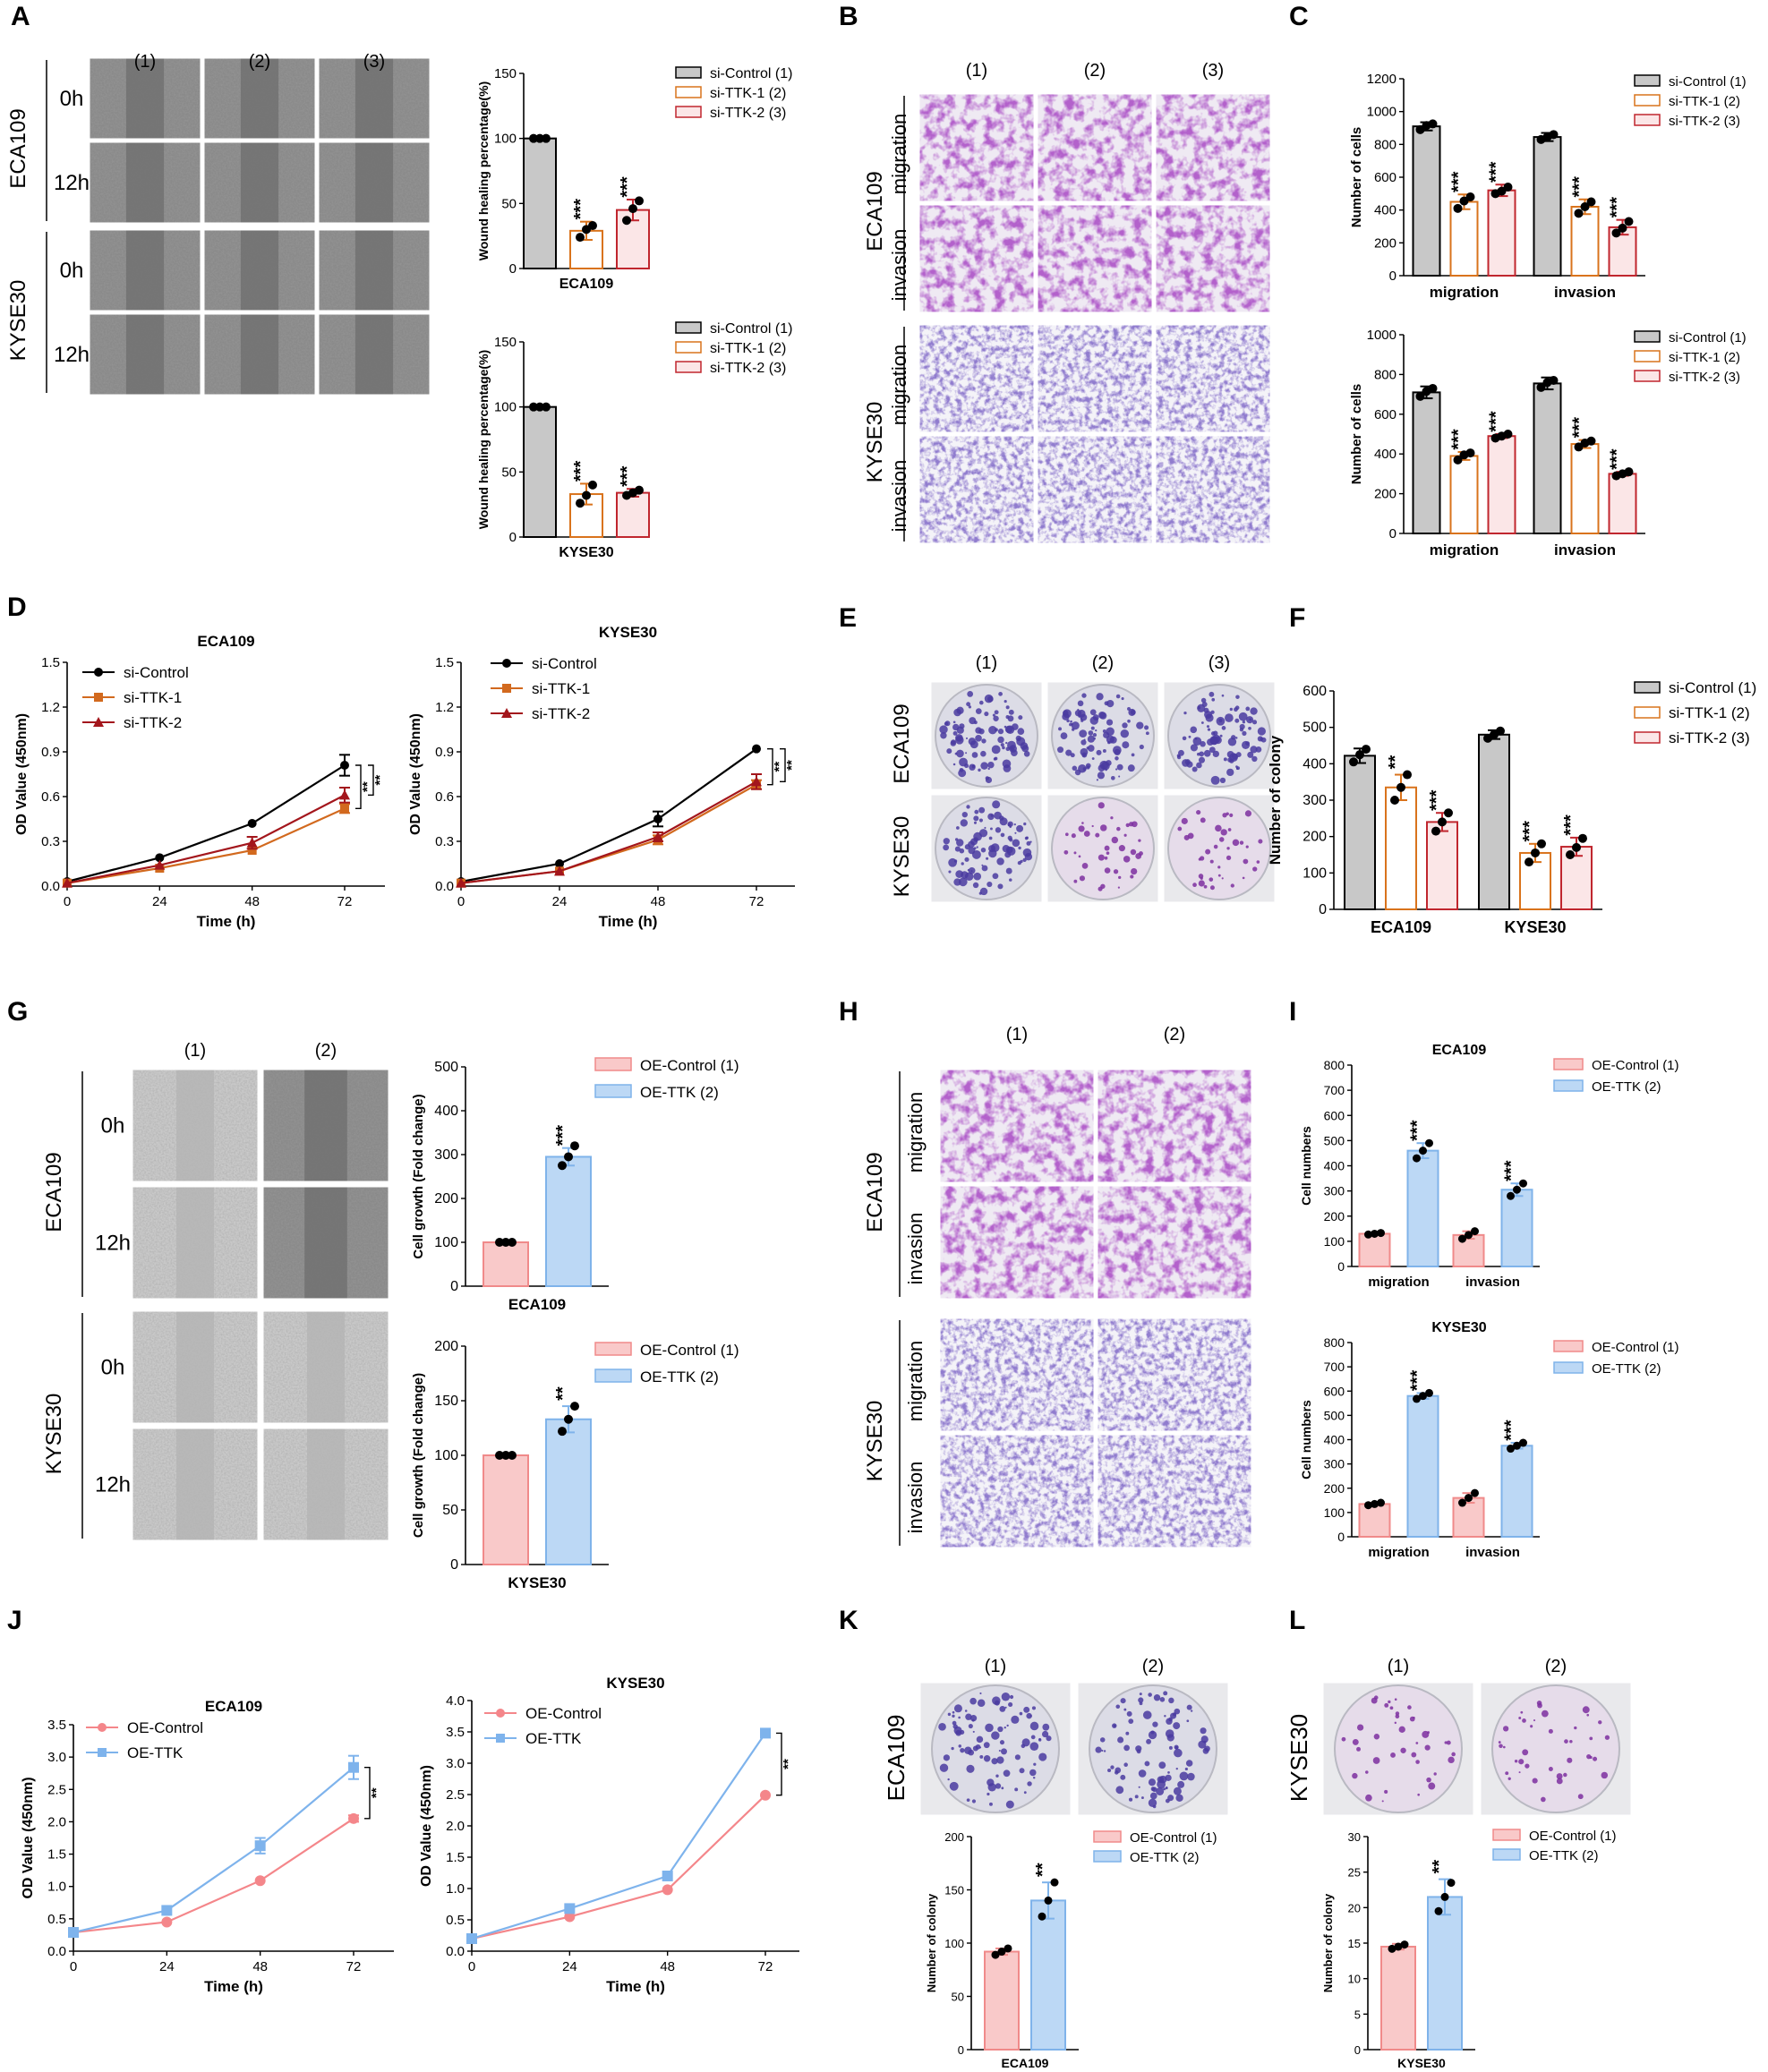  I want to click on x-axis-title: Time (h), so click(628, 922).